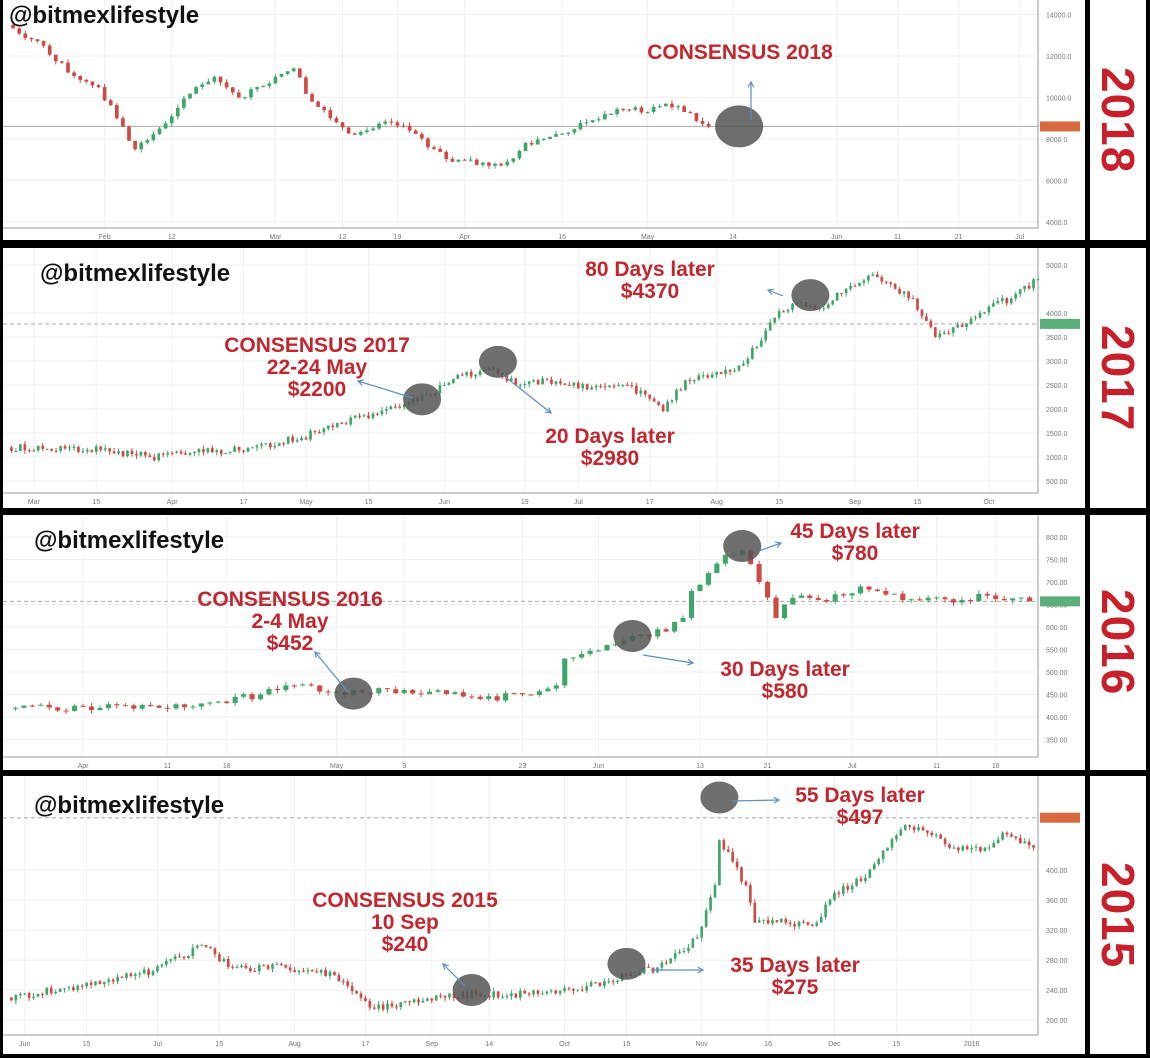  Describe the element at coordinates (317, 367) in the screenshot. I see `annotation-line: 22-24 May` at that location.